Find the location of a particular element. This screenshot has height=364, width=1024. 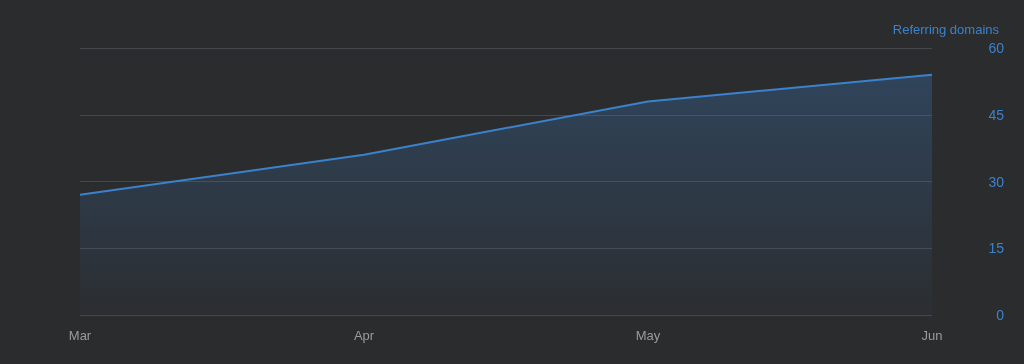

y-tick-label: 15 is located at coordinates (996, 248).